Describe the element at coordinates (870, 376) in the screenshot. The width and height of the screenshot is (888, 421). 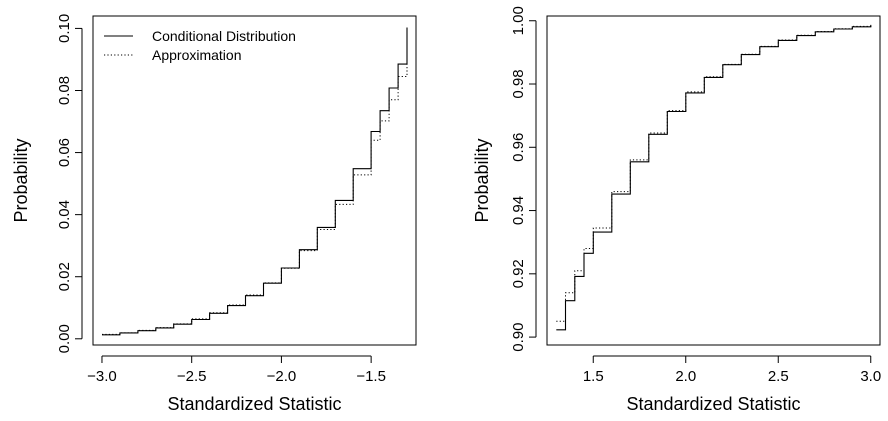
I see `x-tick-label: 3.0` at that location.